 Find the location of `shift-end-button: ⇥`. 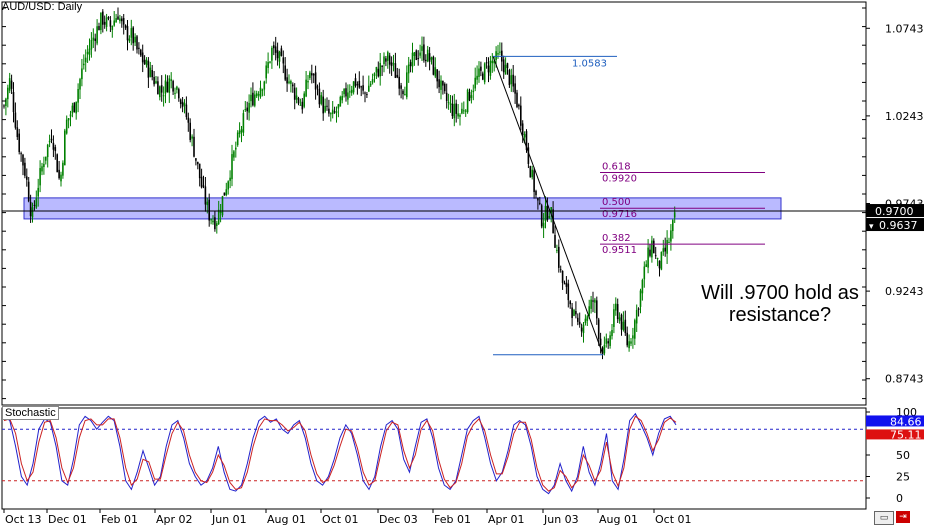

shift-end-button: ⇥ is located at coordinates (903, 517).